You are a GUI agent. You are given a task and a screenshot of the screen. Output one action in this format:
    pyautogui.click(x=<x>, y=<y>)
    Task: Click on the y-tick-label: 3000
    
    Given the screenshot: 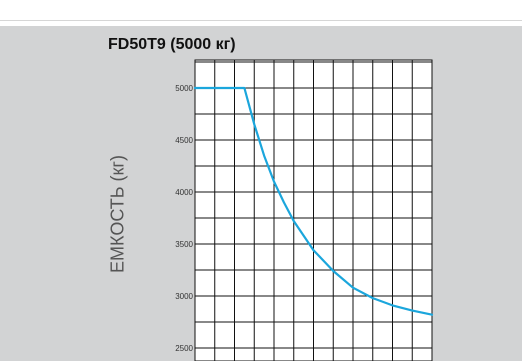 What is the action you would take?
    pyautogui.click(x=184, y=296)
    